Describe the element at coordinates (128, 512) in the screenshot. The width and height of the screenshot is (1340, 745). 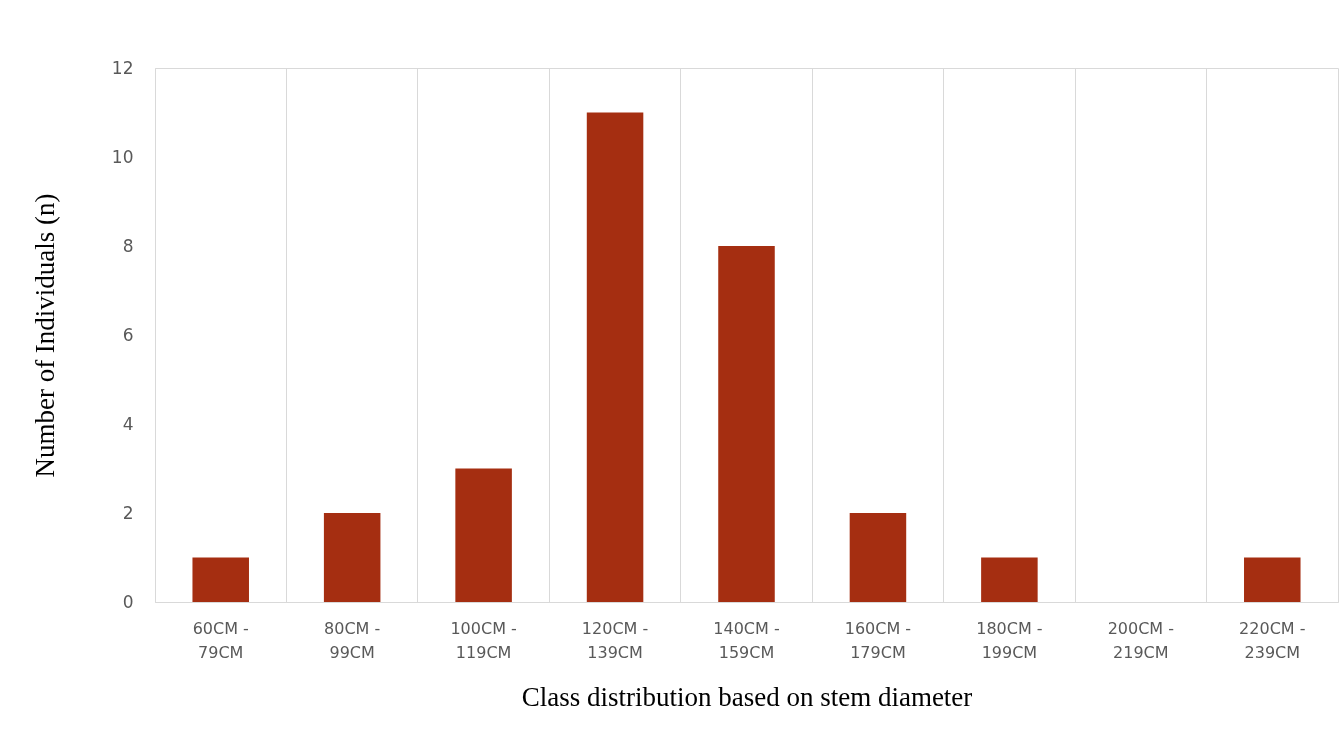
I see `y-tick-label: 2` at that location.